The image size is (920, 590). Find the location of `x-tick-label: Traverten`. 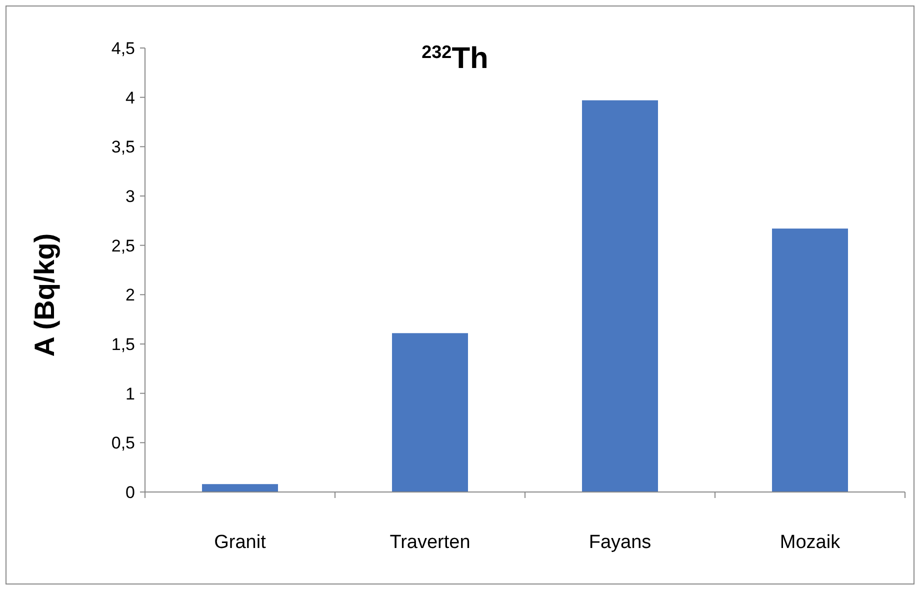

x-tick-label: Traverten is located at coordinates (430, 542).